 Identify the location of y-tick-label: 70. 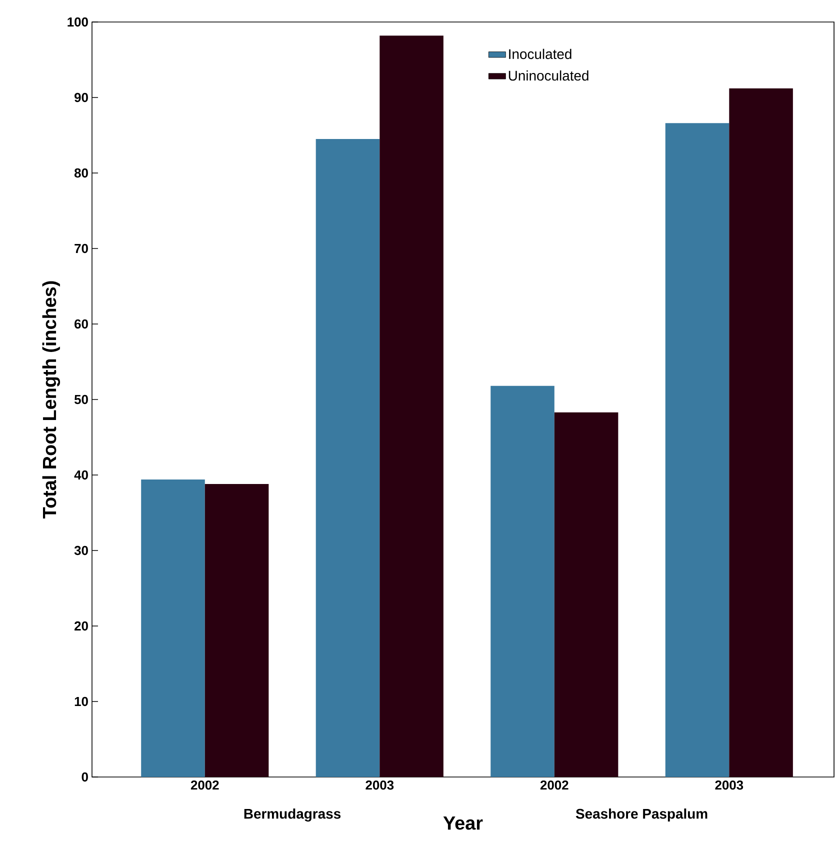
(81, 249).